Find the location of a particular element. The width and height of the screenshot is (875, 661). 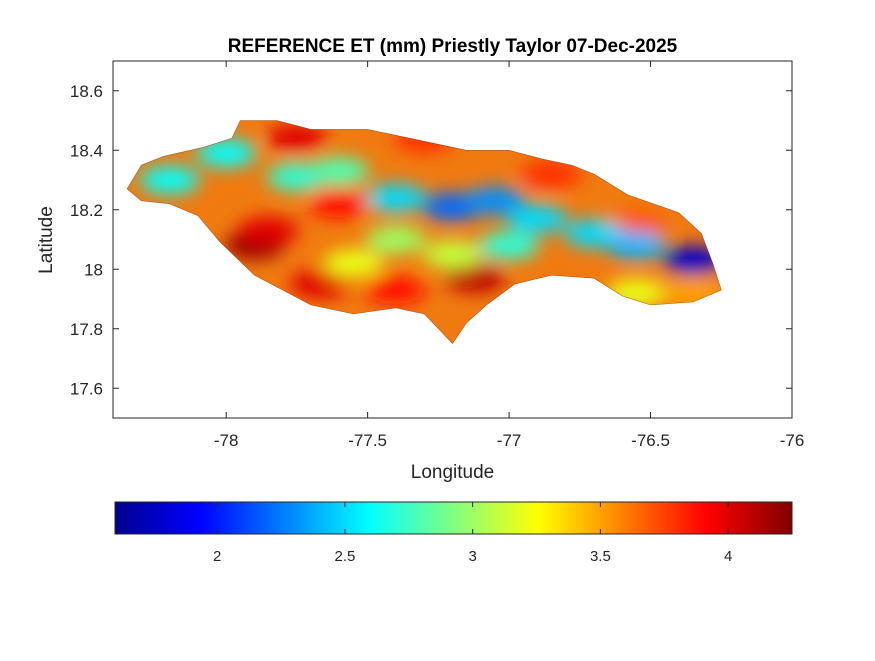

colorbar-tick-label: 3 is located at coordinates (472, 556).